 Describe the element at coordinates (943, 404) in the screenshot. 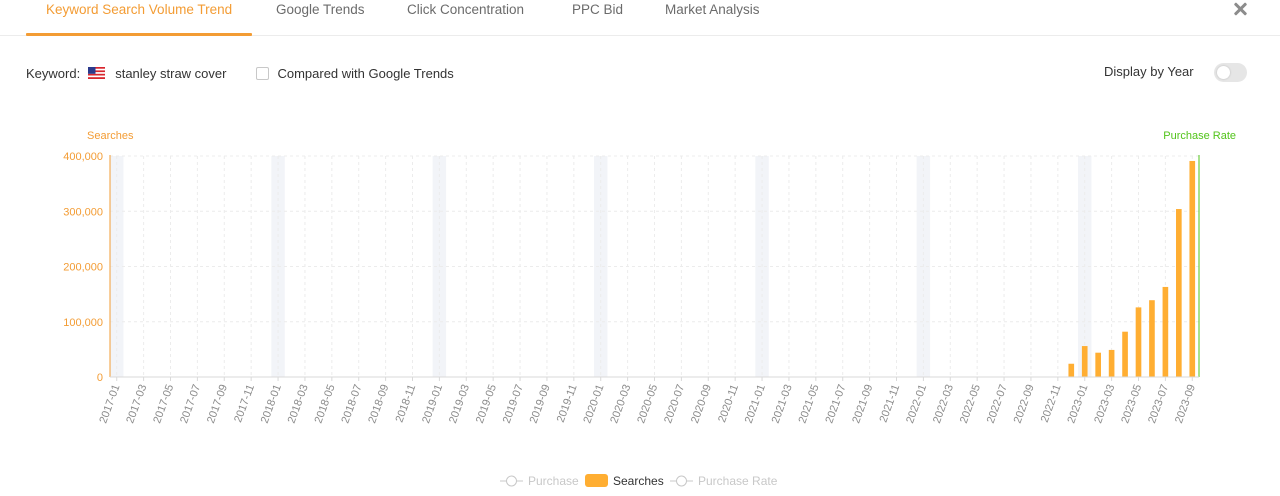

I see `x-tick-label: 2022-03` at that location.